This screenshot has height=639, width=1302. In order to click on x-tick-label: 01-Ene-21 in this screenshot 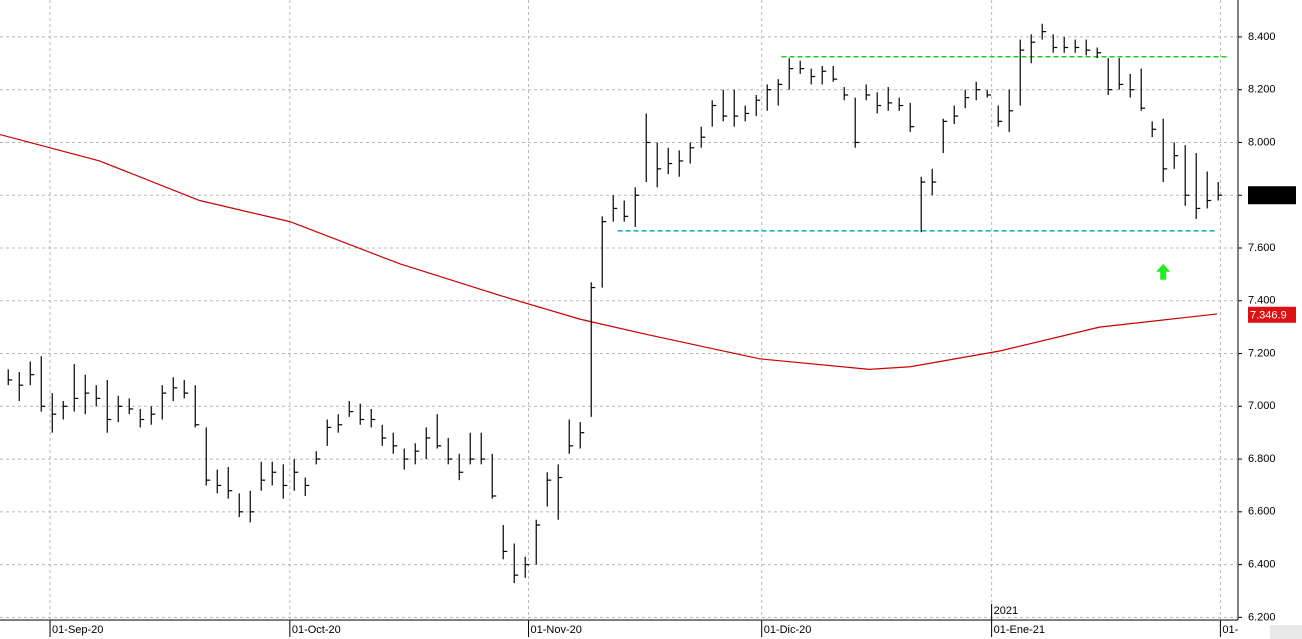, I will do `click(1019, 630)`.